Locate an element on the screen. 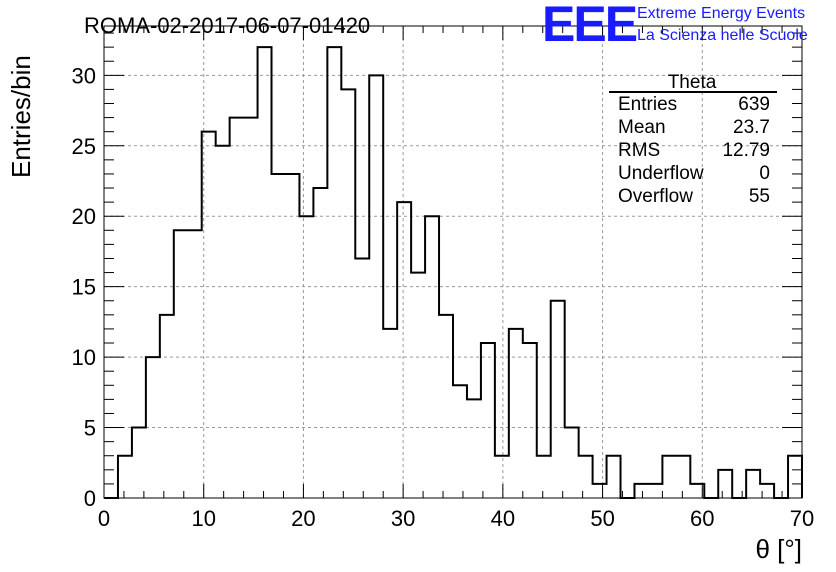 The image size is (836, 572). x-tick-label: 40 is located at coordinates (503, 518).